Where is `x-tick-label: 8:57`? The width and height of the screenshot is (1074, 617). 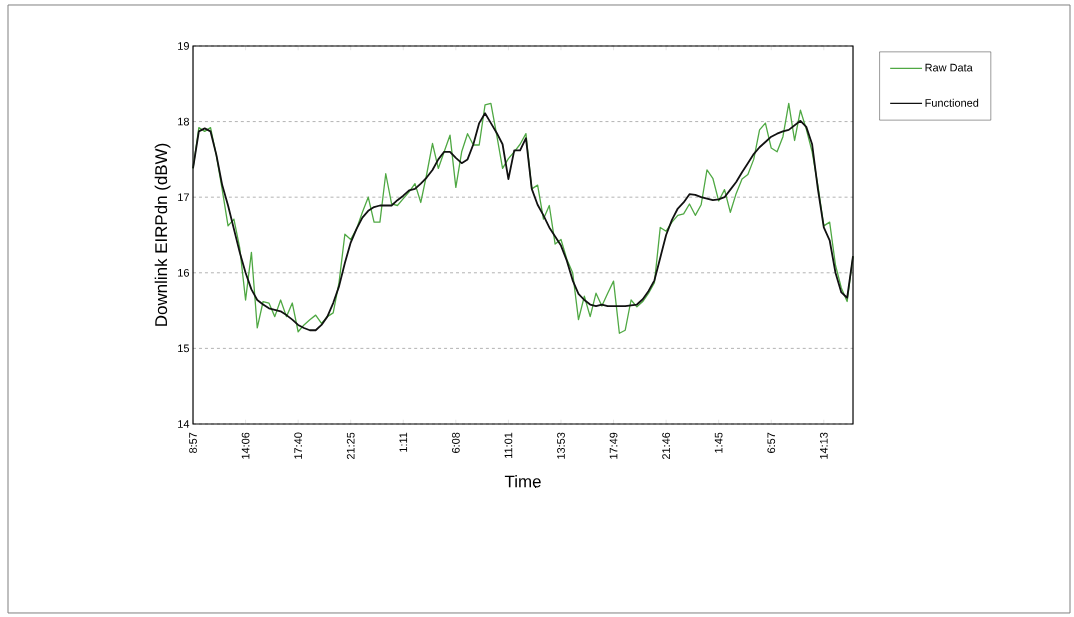 x-tick-label: 8:57 is located at coordinates (193, 443).